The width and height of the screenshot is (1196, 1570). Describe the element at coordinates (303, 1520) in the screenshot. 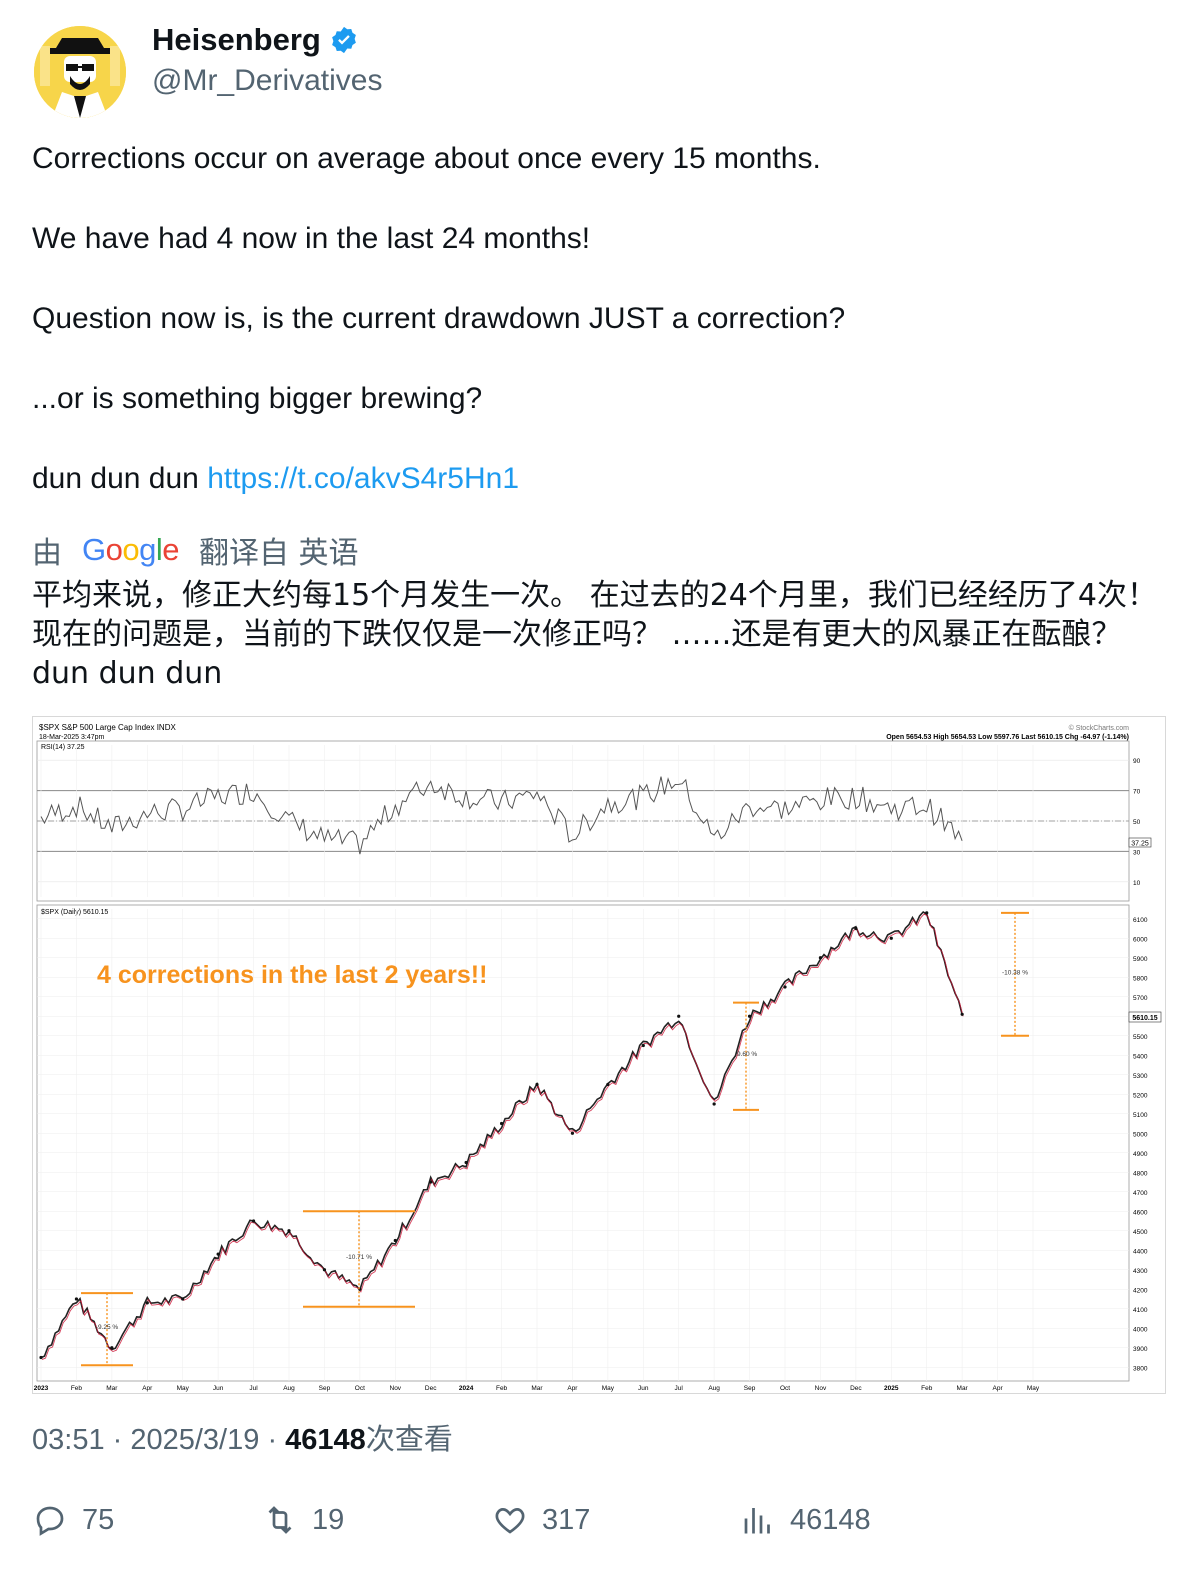

I see `repost-button: 19` at that location.